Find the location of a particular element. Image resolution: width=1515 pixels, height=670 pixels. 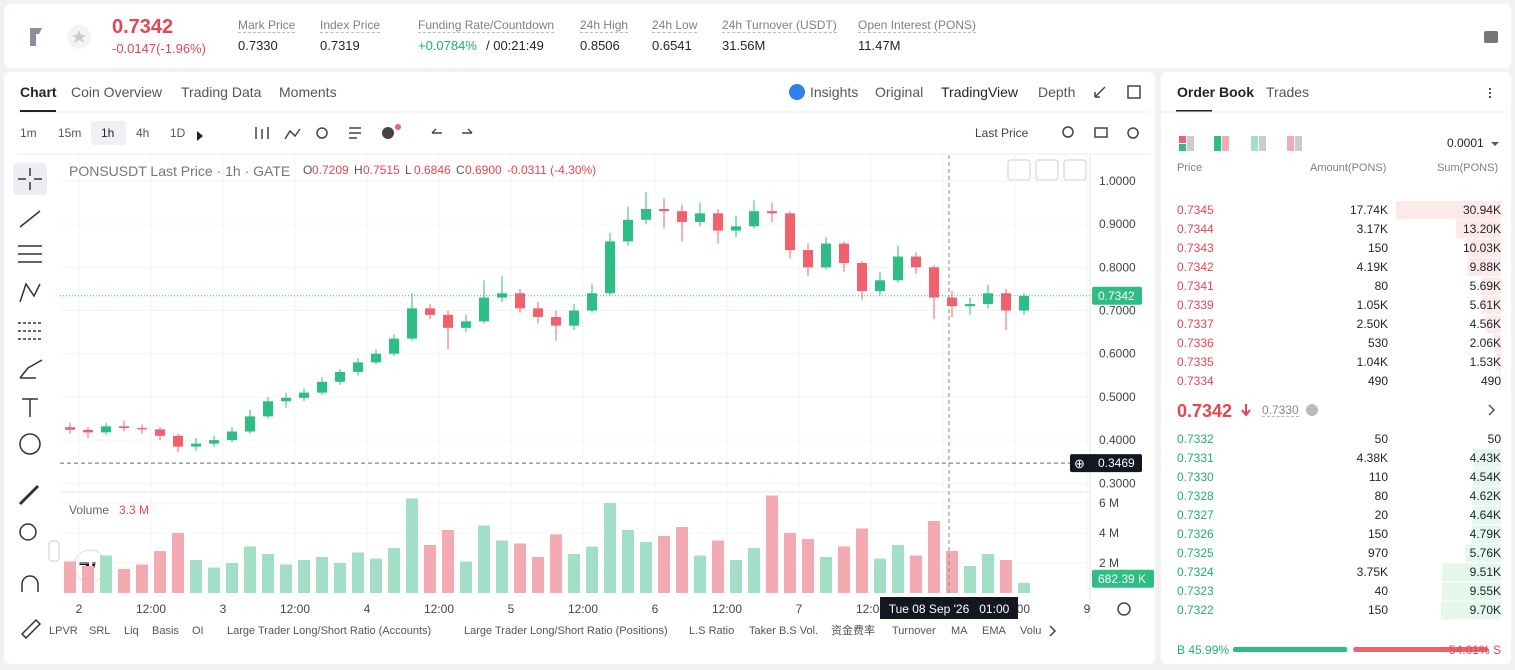

more-arrow is located at coordinates (1492, 410).